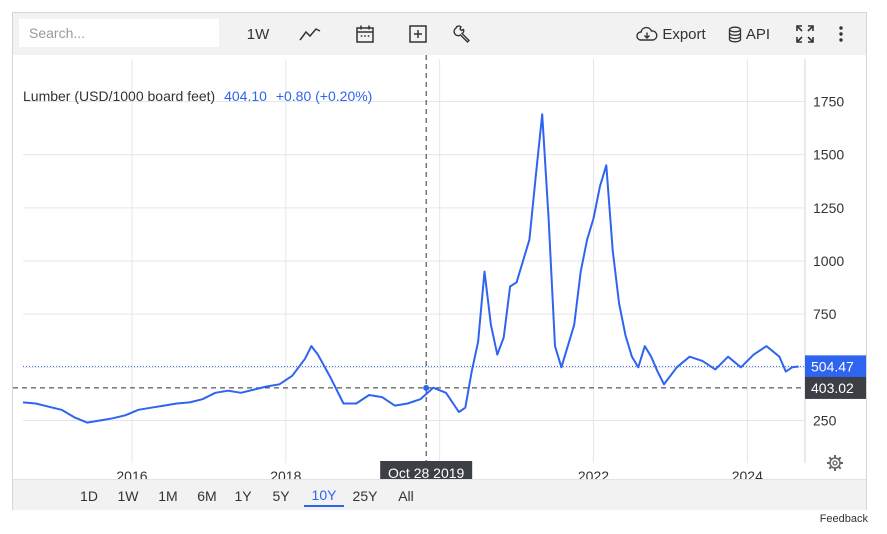  Describe the element at coordinates (843, 519) in the screenshot. I see `feedback-link: Feedback` at that location.